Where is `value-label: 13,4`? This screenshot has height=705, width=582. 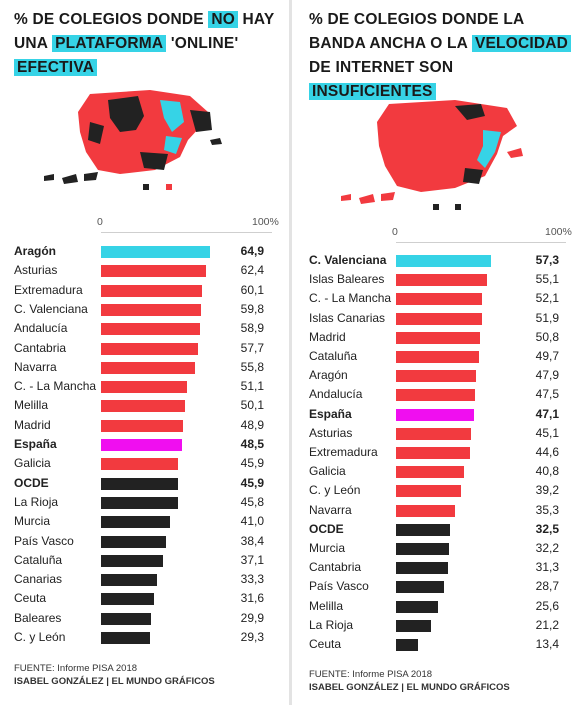
value-label: 13,4 is located at coordinates (547, 644).